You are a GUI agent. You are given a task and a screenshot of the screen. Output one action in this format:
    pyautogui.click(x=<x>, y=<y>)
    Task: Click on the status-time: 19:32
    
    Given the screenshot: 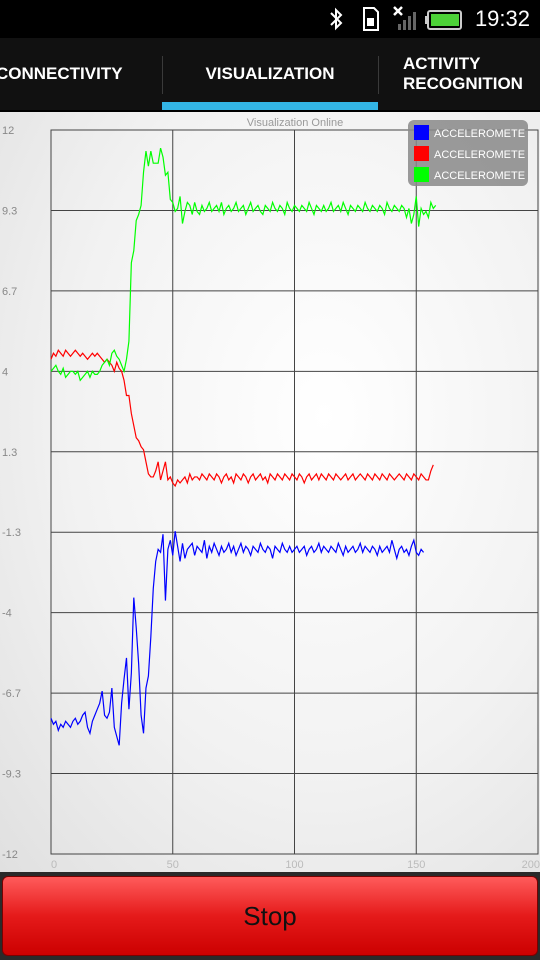 What is the action you would take?
    pyautogui.click(x=502, y=18)
    